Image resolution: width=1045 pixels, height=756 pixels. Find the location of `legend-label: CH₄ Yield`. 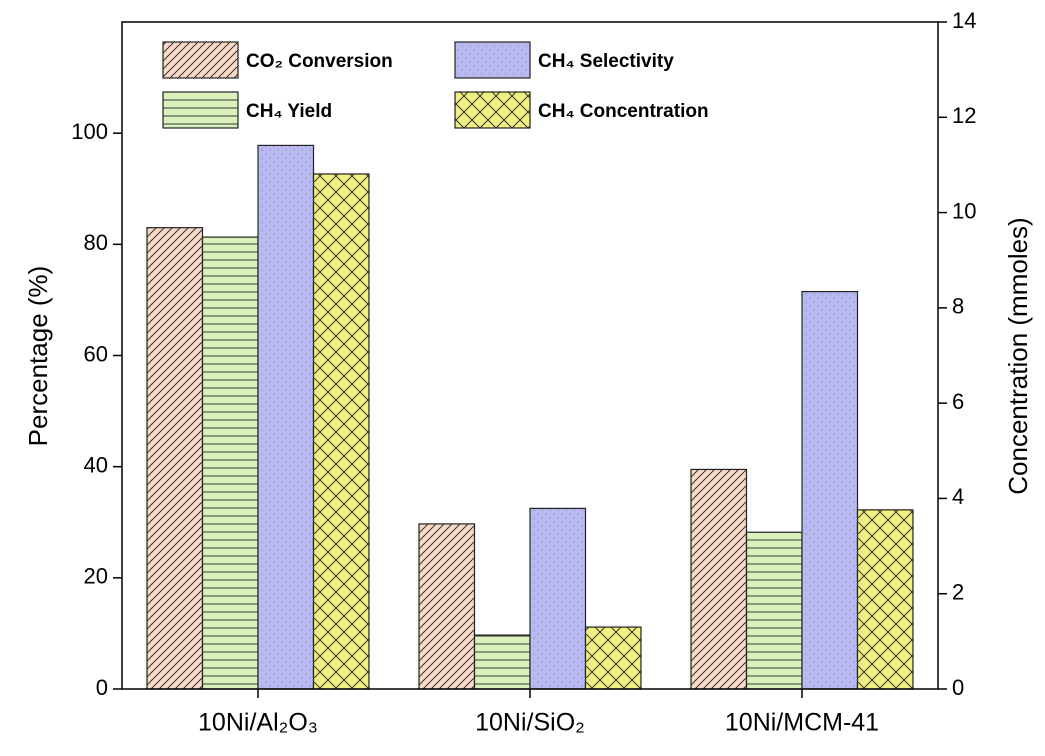

legend-label: CH₄ Yield is located at coordinates (289, 111).